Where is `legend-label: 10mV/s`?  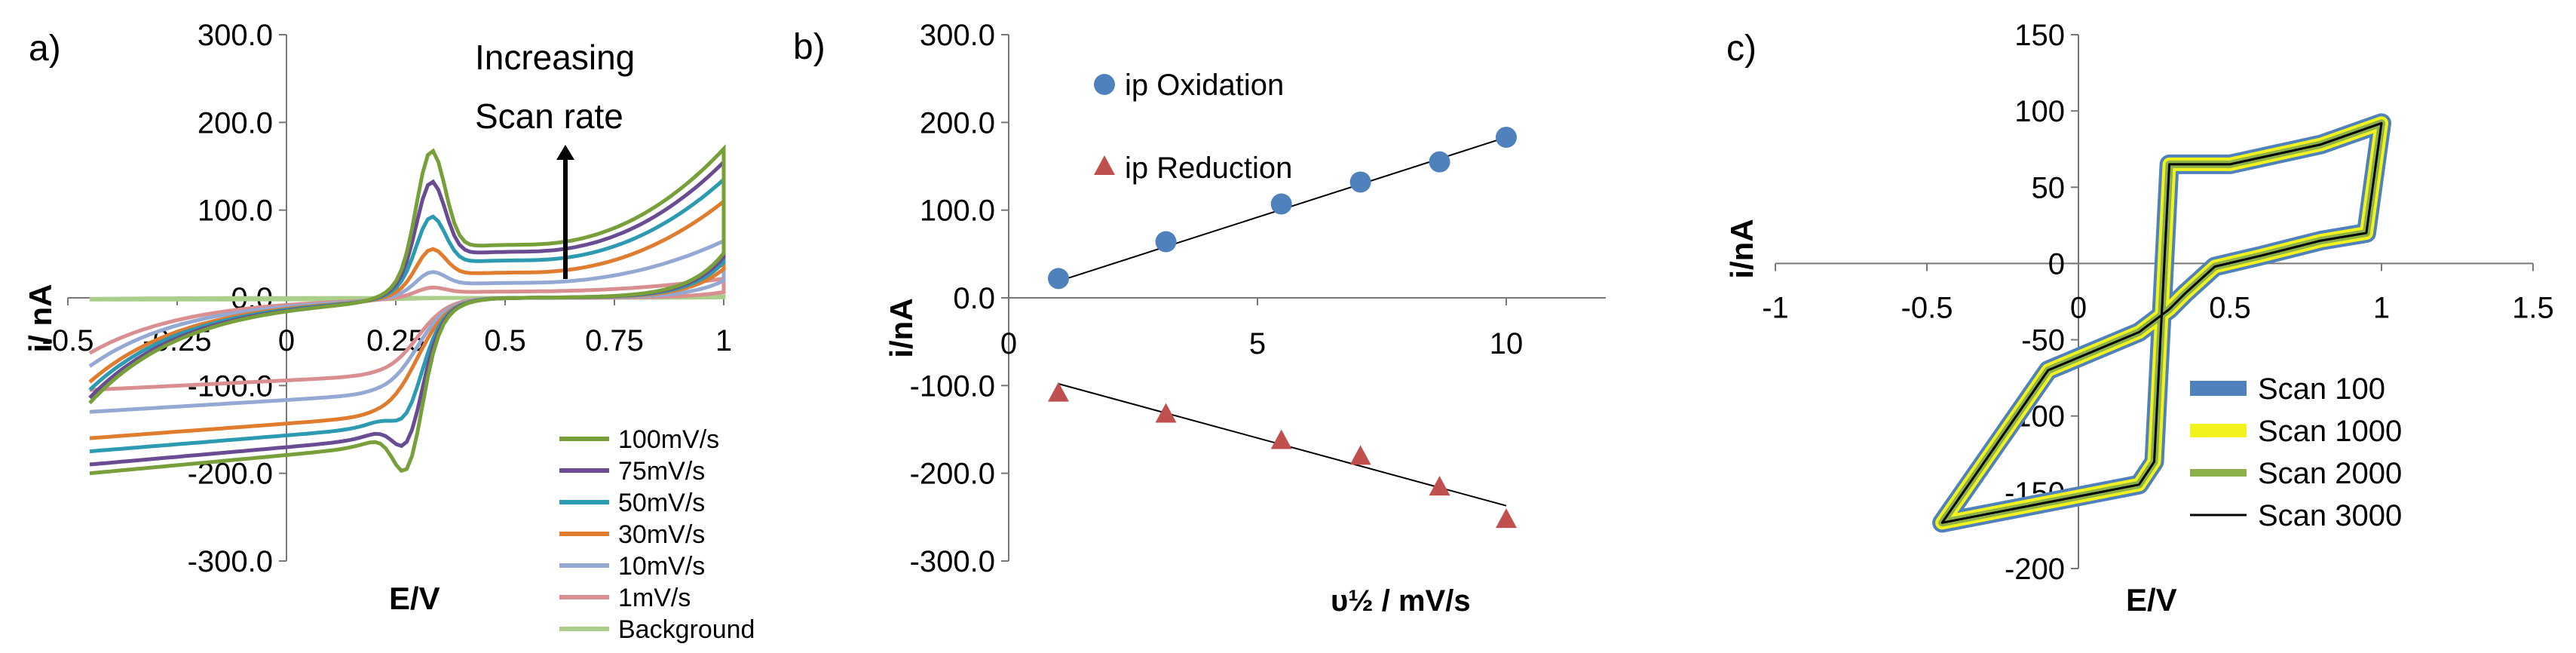
legend-label: 10mV/s is located at coordinates (661, 566).